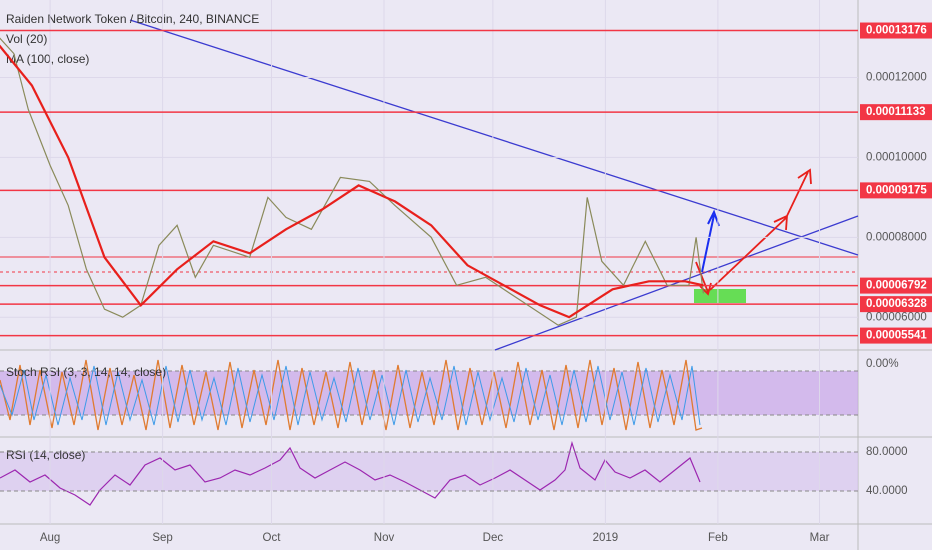 The image size is (932, 550). I want to click on rsi-band, so click(429, 471).